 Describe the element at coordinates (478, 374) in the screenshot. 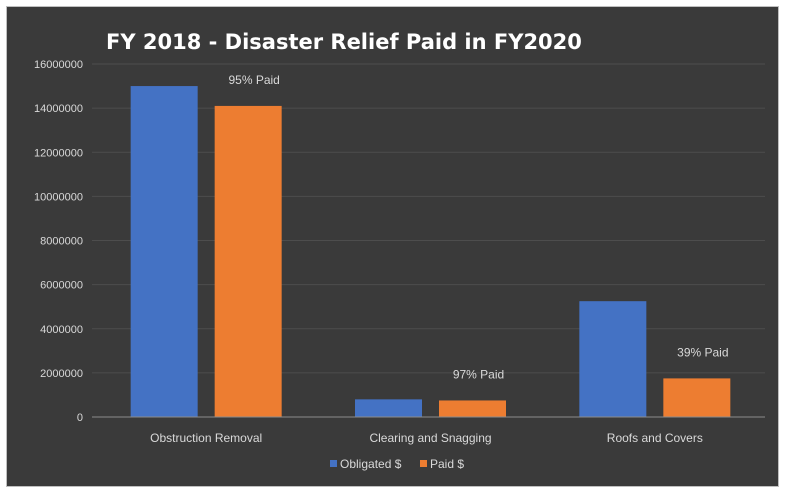

I see `data-label-paid-percent: 97% Paid` at that location.